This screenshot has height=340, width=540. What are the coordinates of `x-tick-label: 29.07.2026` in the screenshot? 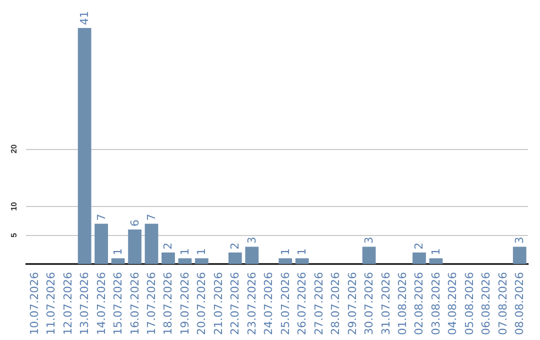 It's located at (352, 304).